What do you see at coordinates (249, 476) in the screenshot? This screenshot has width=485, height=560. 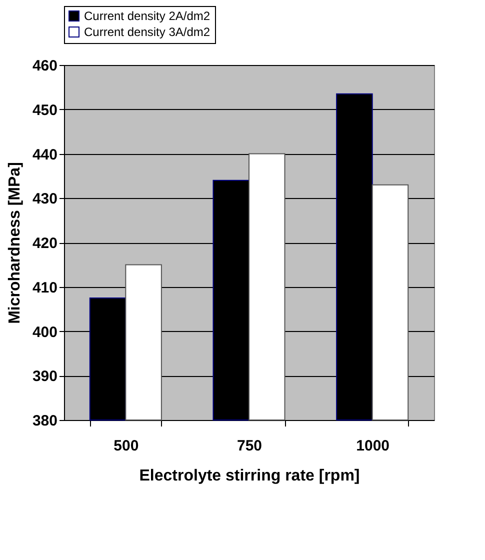 I see `x-axis-title: Electrolyte stirring rate [rpm]` at bounding box center [249, 476].